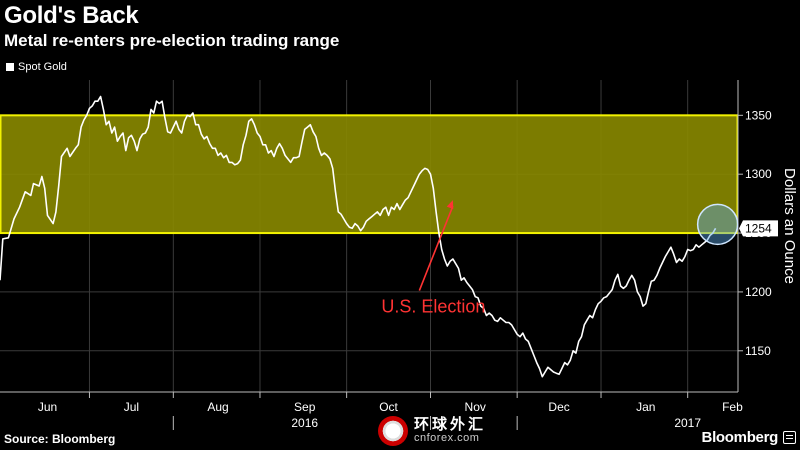 The width and height of the screenshot is (800, 450). I want to click on x-tick-label: Jan, so click(645, 407).